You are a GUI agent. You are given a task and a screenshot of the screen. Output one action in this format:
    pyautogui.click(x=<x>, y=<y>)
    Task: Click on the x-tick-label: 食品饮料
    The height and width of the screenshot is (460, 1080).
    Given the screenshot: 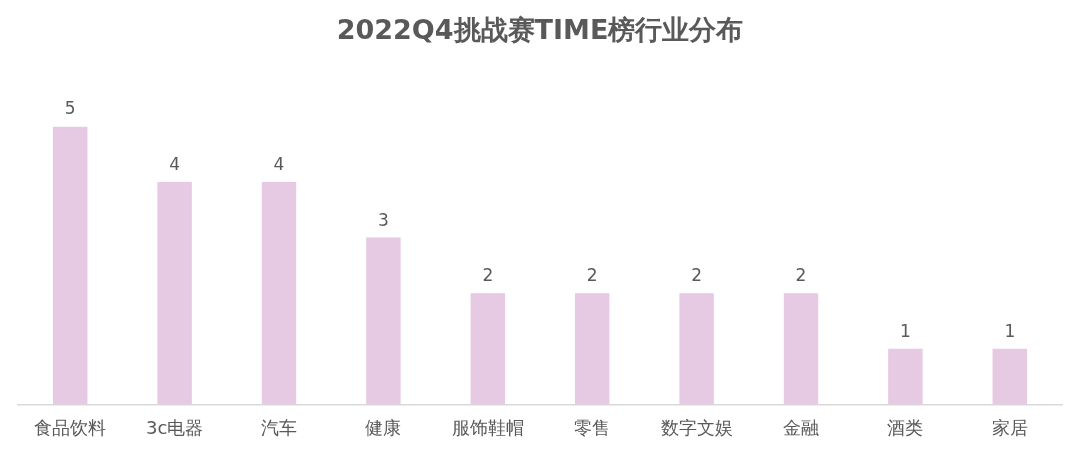 What is the action you would take?
    pyautogui.click(x=70, y=427)
    